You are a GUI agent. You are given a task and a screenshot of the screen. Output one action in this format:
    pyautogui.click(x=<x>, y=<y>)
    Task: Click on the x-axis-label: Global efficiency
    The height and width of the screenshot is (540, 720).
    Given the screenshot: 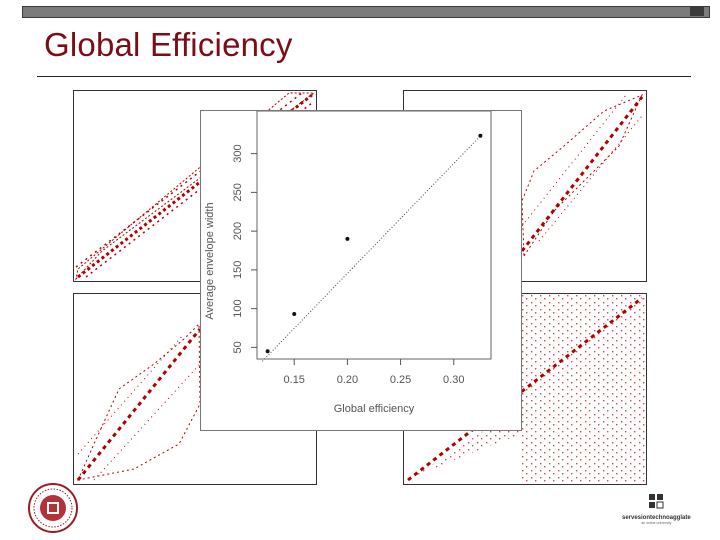 What is the action you would take?
    pyautogui.click(x=374, y=409)
    